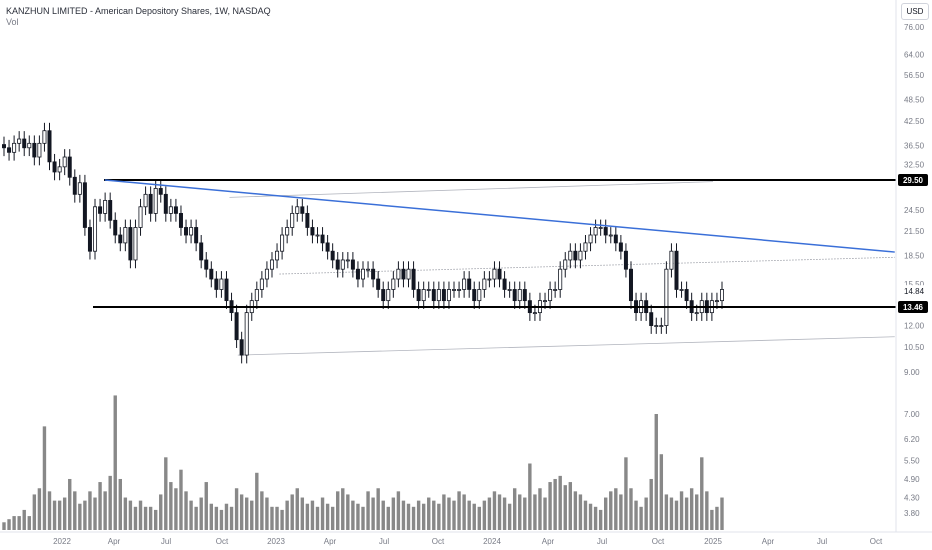 This screenshot has height=550, width=932. What do you see at coordinates (914, 326) in the screenshot?
I see `price-axis-tick: 12.00` at bounding box center [914, 326].